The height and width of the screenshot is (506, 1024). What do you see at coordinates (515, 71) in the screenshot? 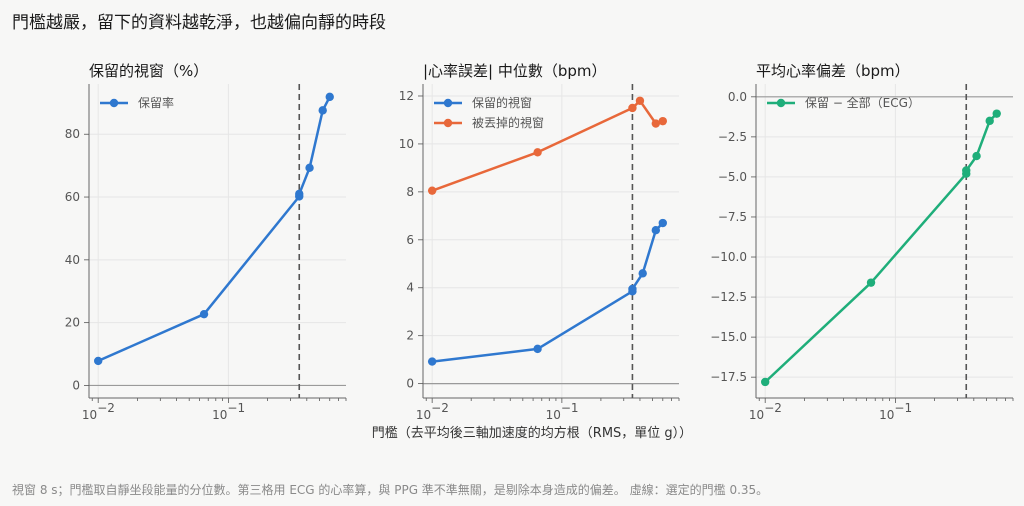
I see `panel-2-title: |心率誤差| 中位數（bpm）` at bounding box center [515, 71].